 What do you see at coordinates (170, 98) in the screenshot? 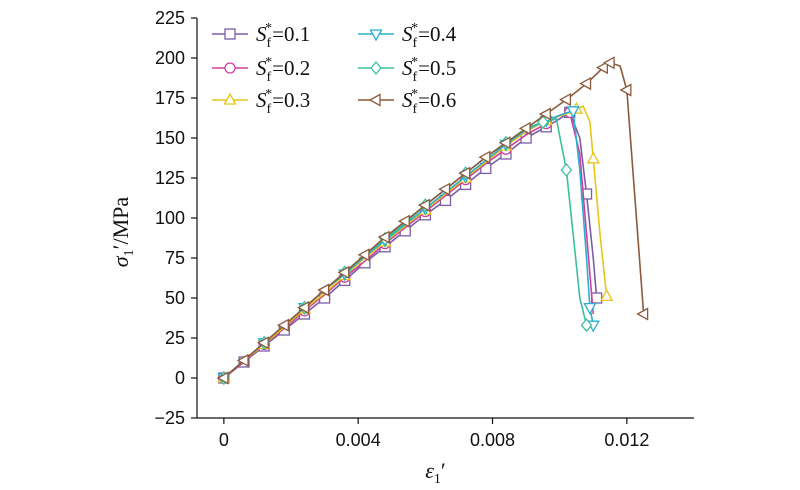
I see `y-tick-label: 175` at bounding box center [170, 98].